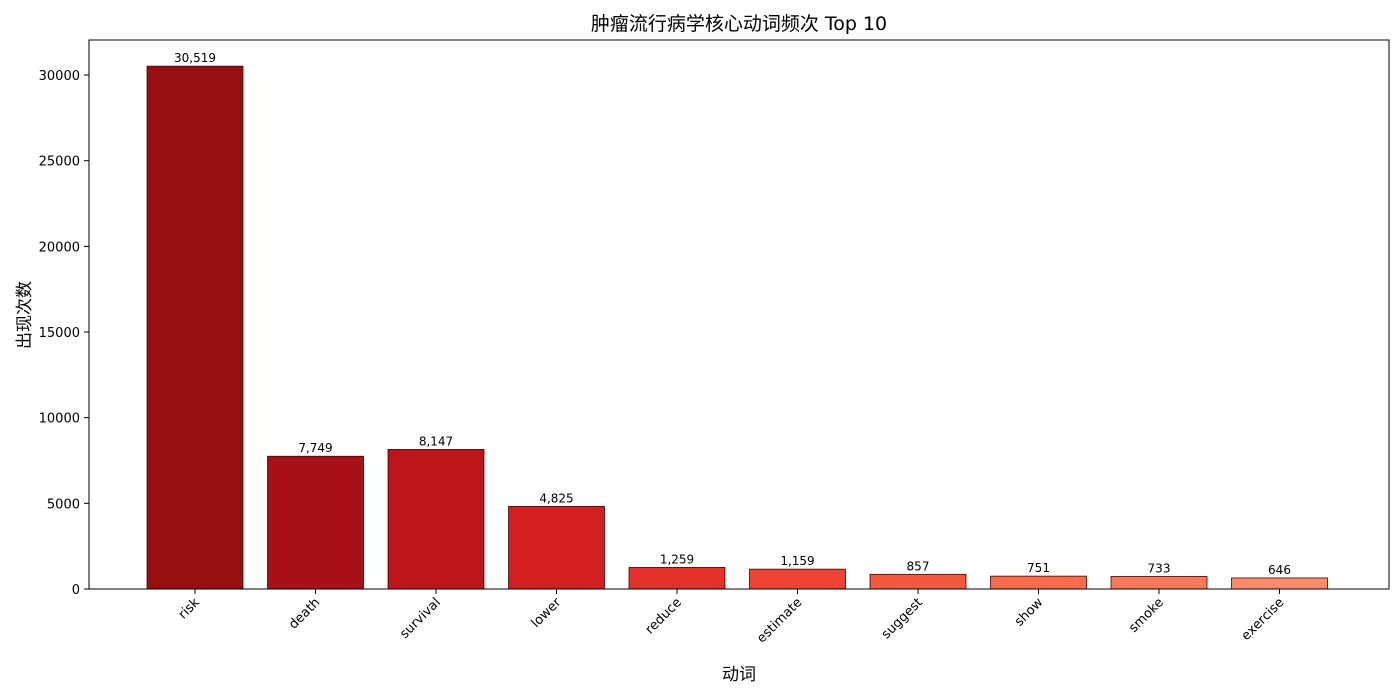 Image resolution: width=1400 pixels, height=697 pixels. What do you see at coordinates (59, 247) in the screenshot?
I see `y-tick-label: 20000` at bounding box center [59, 247].